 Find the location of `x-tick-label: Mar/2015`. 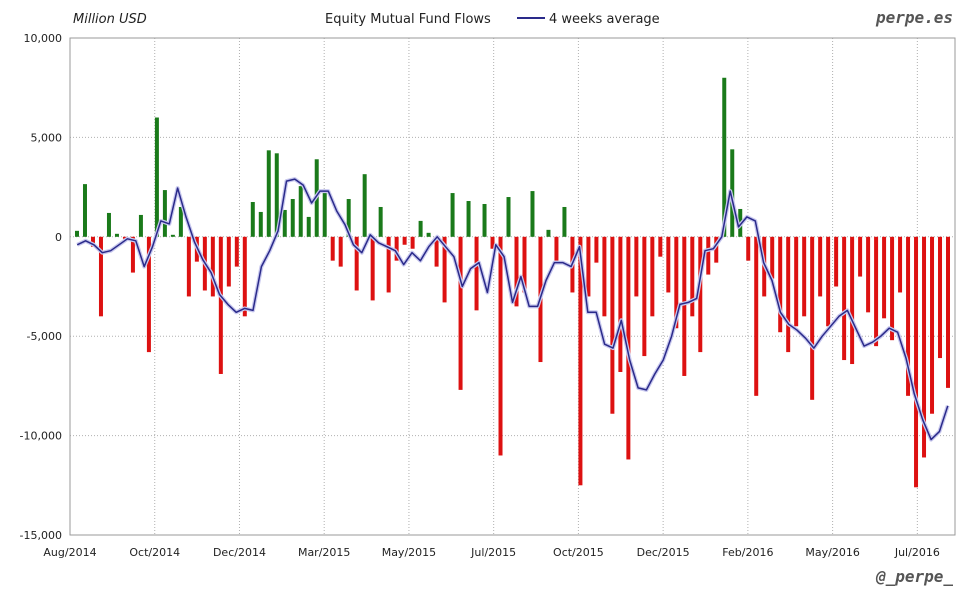

x-tick-label: Mar/2015 is located at coordinates (324, 552).